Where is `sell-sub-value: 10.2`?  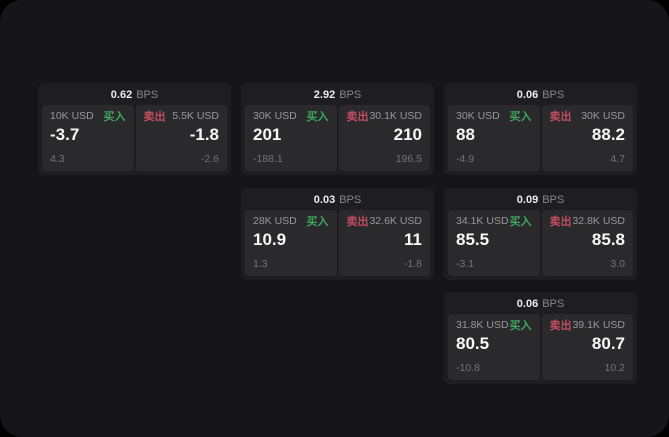
sell-sub-value: 10.2 is located at coordinates (614, 368).